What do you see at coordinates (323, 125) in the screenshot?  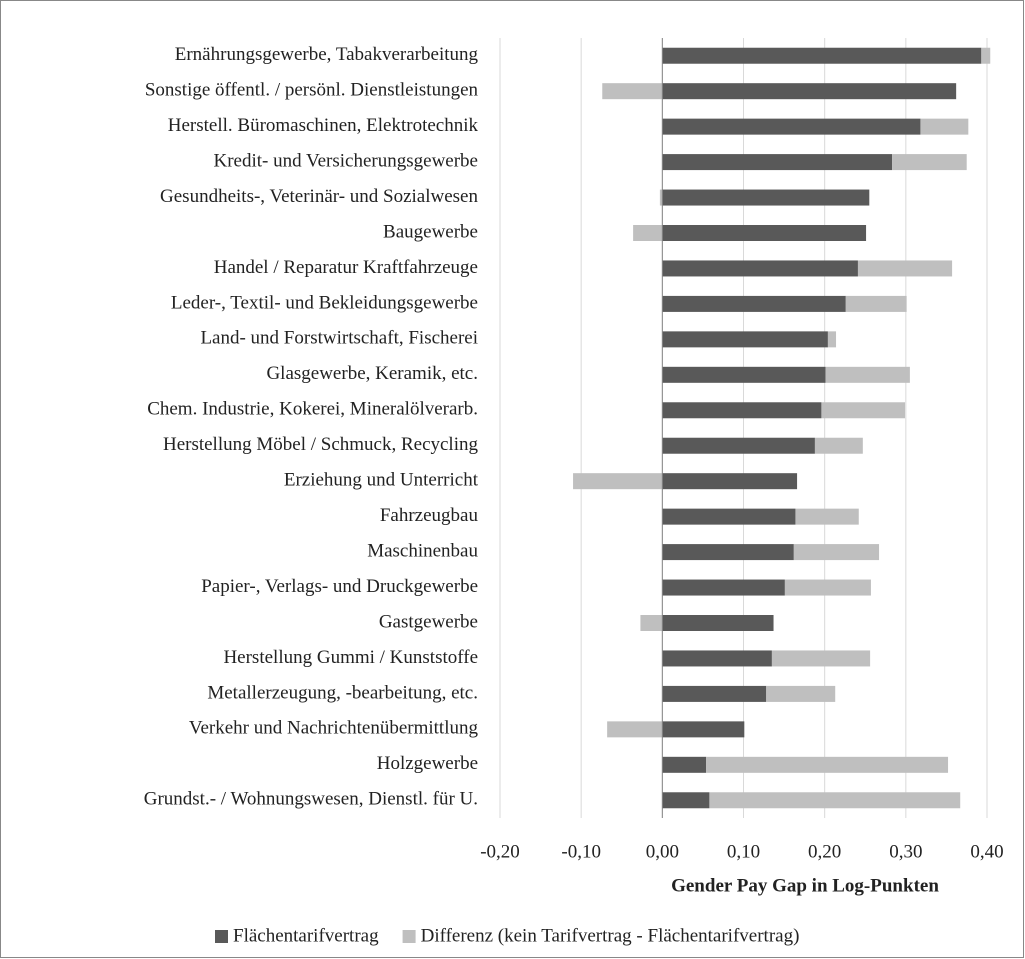 I see `y-tick-label: Herstell. Büromaschinen, Elektrotechnik` at bounding box center [323, 125].